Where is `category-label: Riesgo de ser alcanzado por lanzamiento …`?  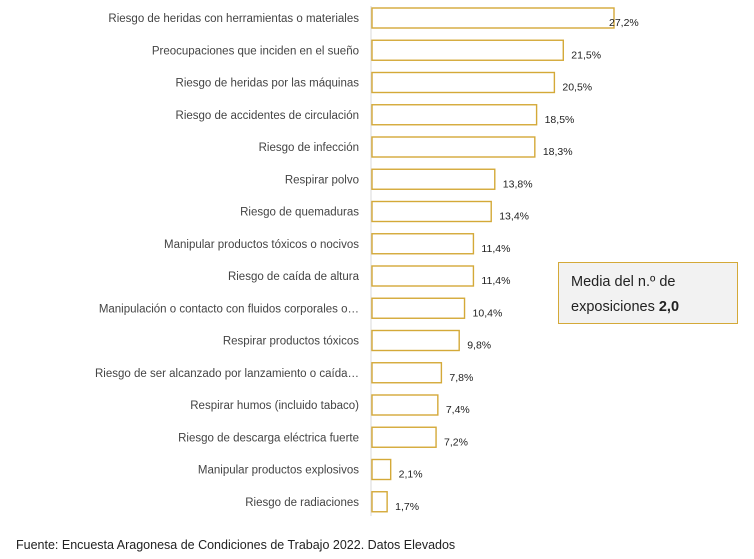
category-label: Riesgo de ser alcanzado por lanzamiento … is located at coordinates (227, 374).